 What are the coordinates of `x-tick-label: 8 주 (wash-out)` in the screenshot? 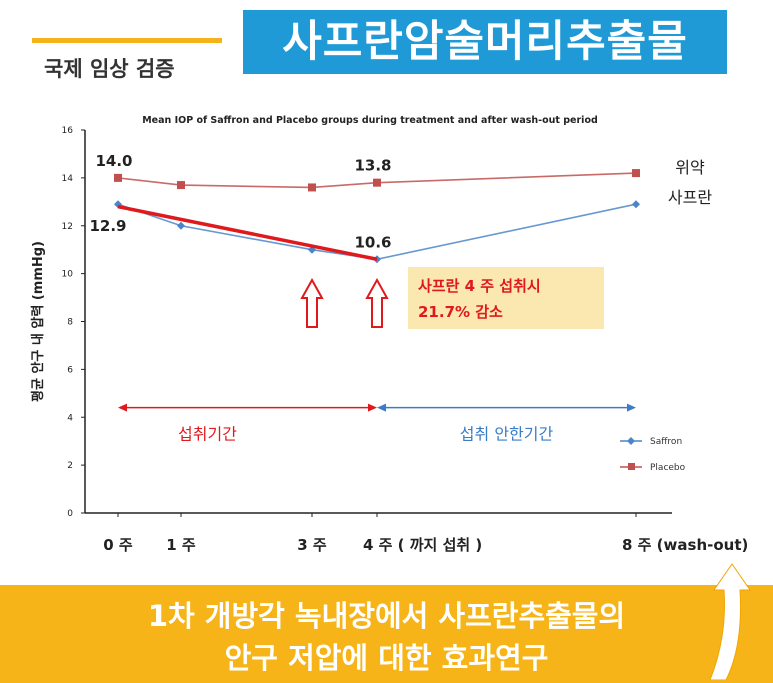 It's located at (685, 545).